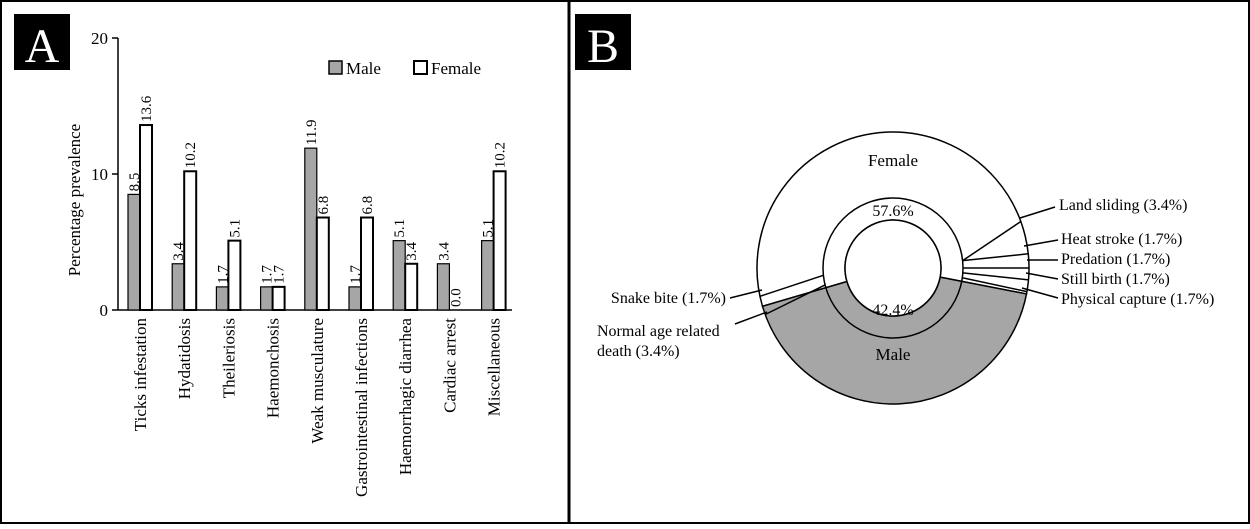 This screenshot has height=529, width=1250. What do you see at coordinates (1040, 293) in the screenshot?
I see `leader-physical-capture` at bounding box center [1040, 293].